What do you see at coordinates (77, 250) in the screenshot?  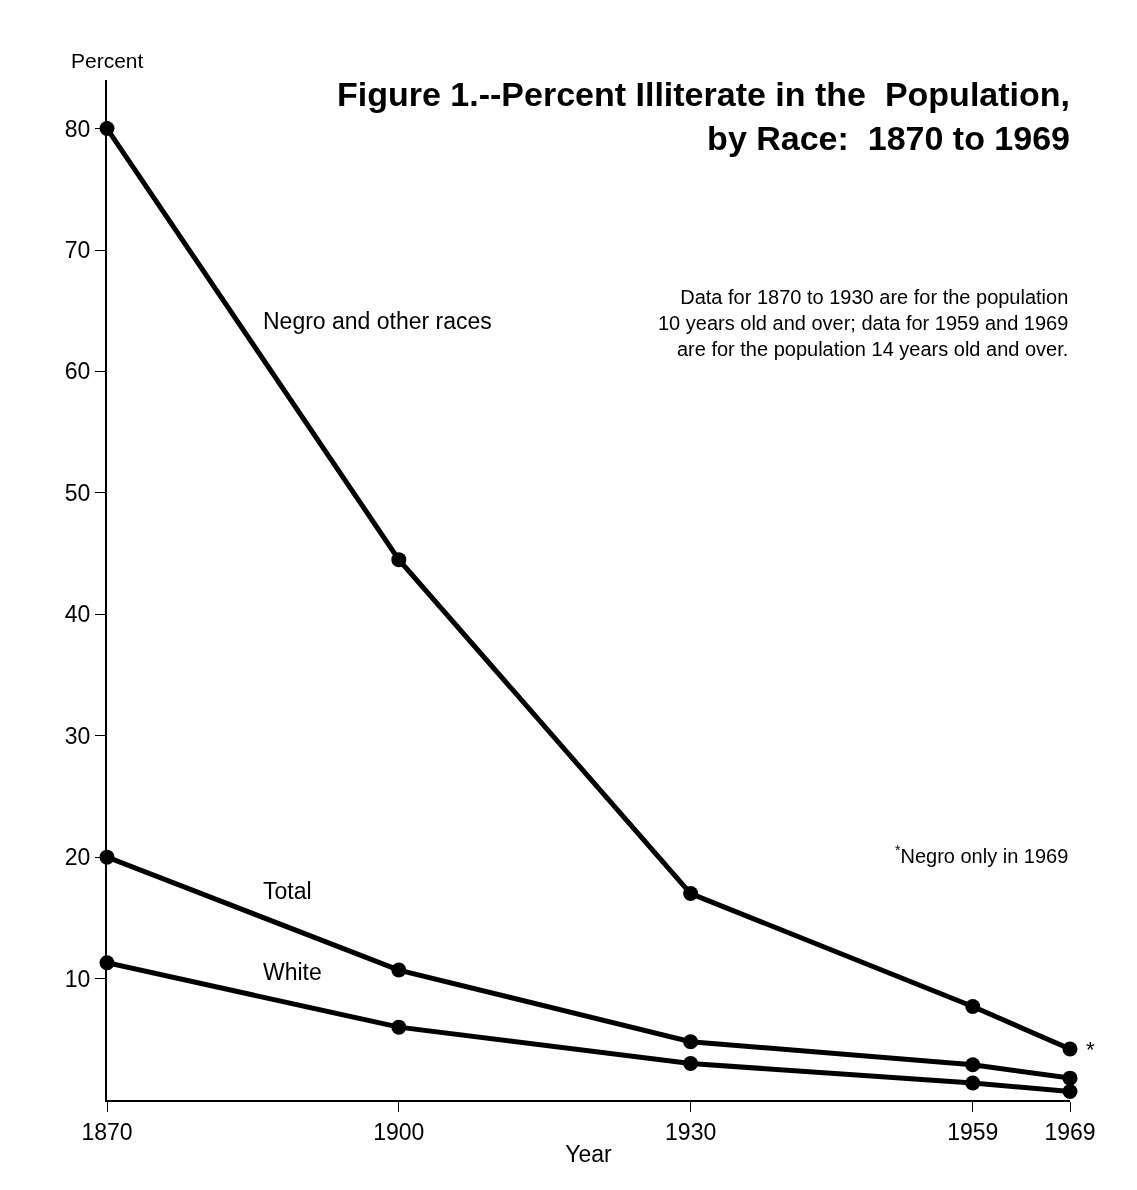 I see `y-tick-label: 70` at bounding box center [77, 250].